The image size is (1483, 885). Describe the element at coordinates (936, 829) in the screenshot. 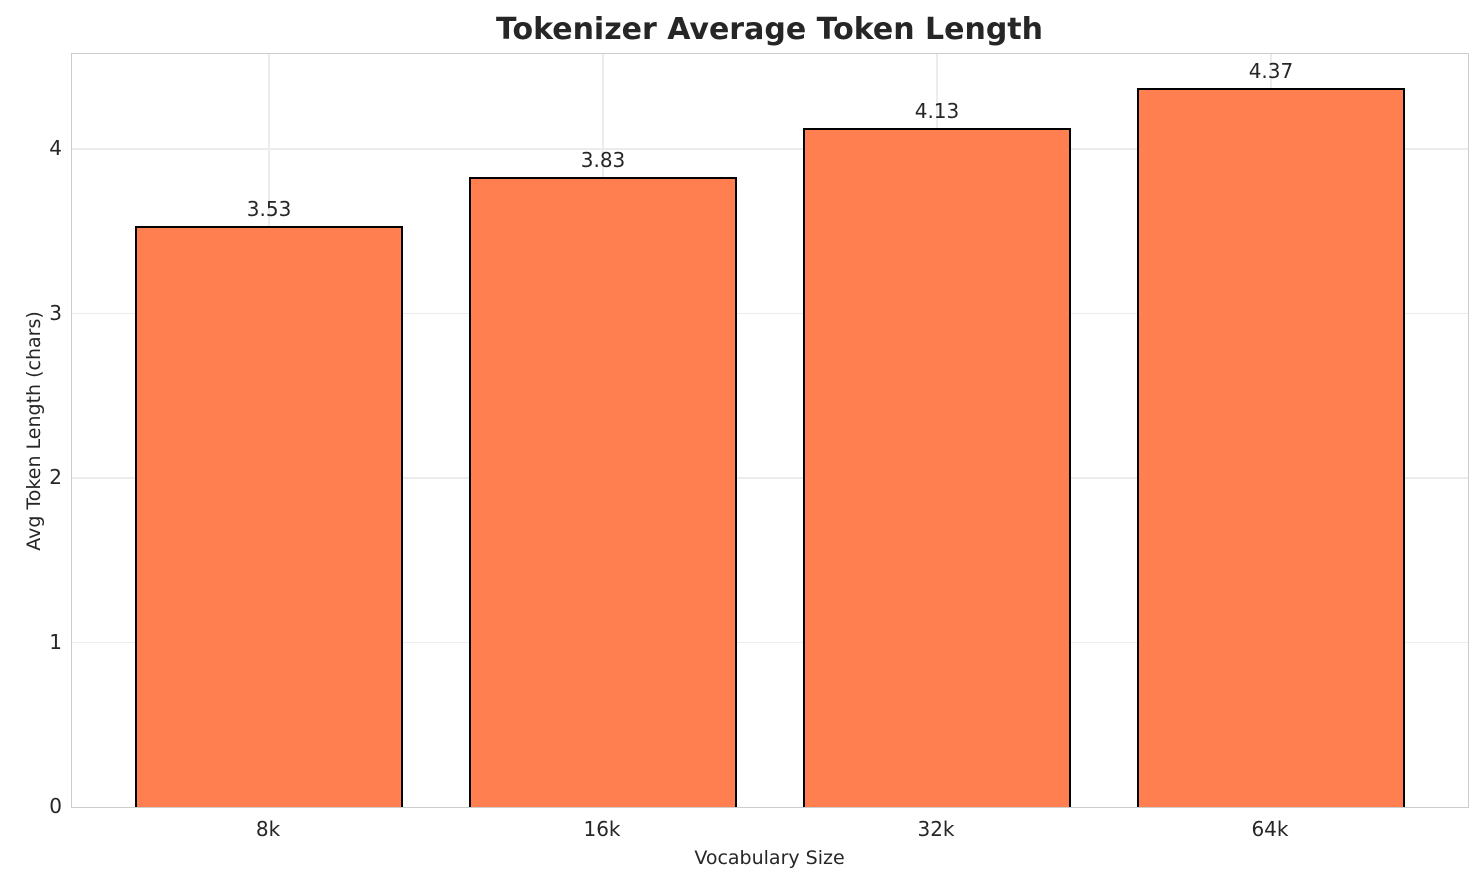

I see `x-tick-label: 32k` at that location.